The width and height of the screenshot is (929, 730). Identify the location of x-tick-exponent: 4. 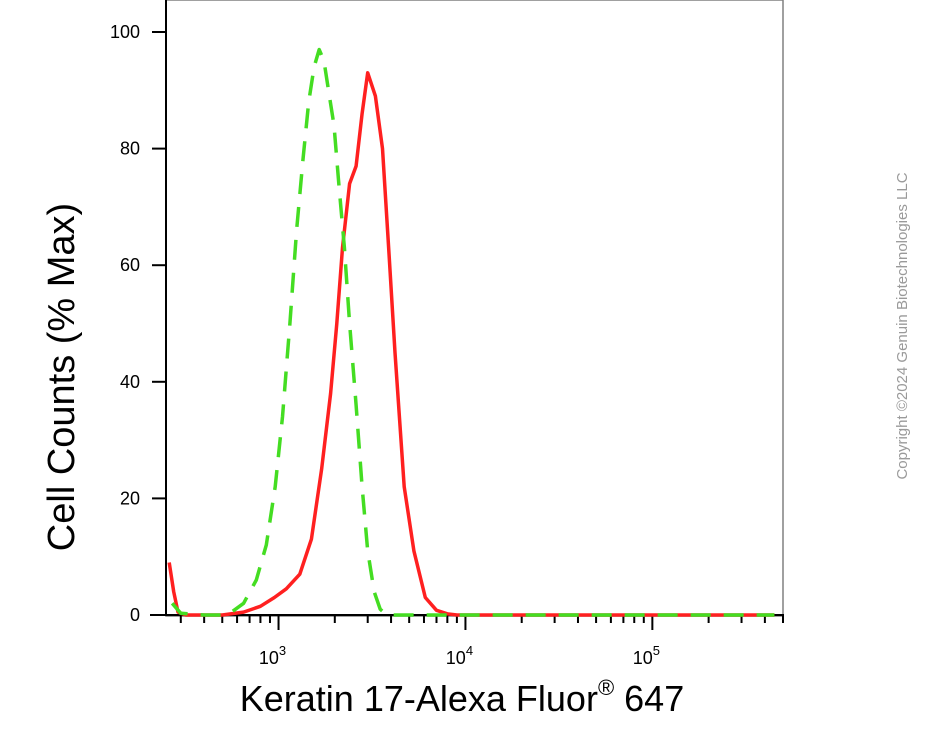
(469, 650).